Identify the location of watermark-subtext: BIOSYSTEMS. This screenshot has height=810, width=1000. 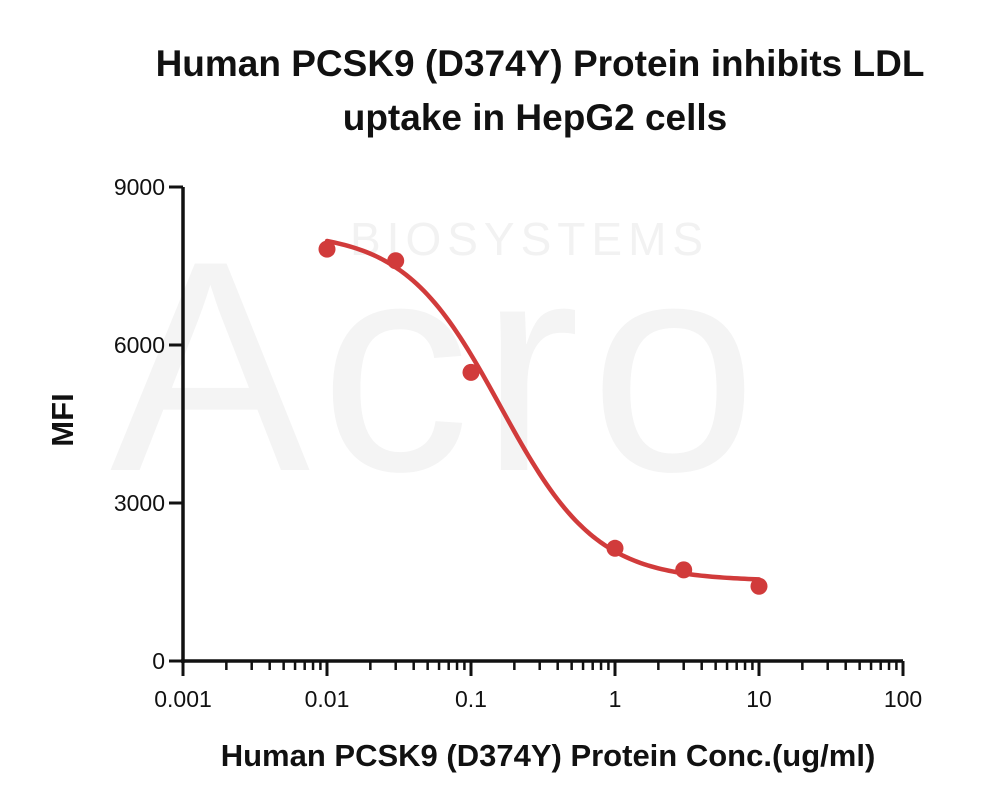
(529, 239).